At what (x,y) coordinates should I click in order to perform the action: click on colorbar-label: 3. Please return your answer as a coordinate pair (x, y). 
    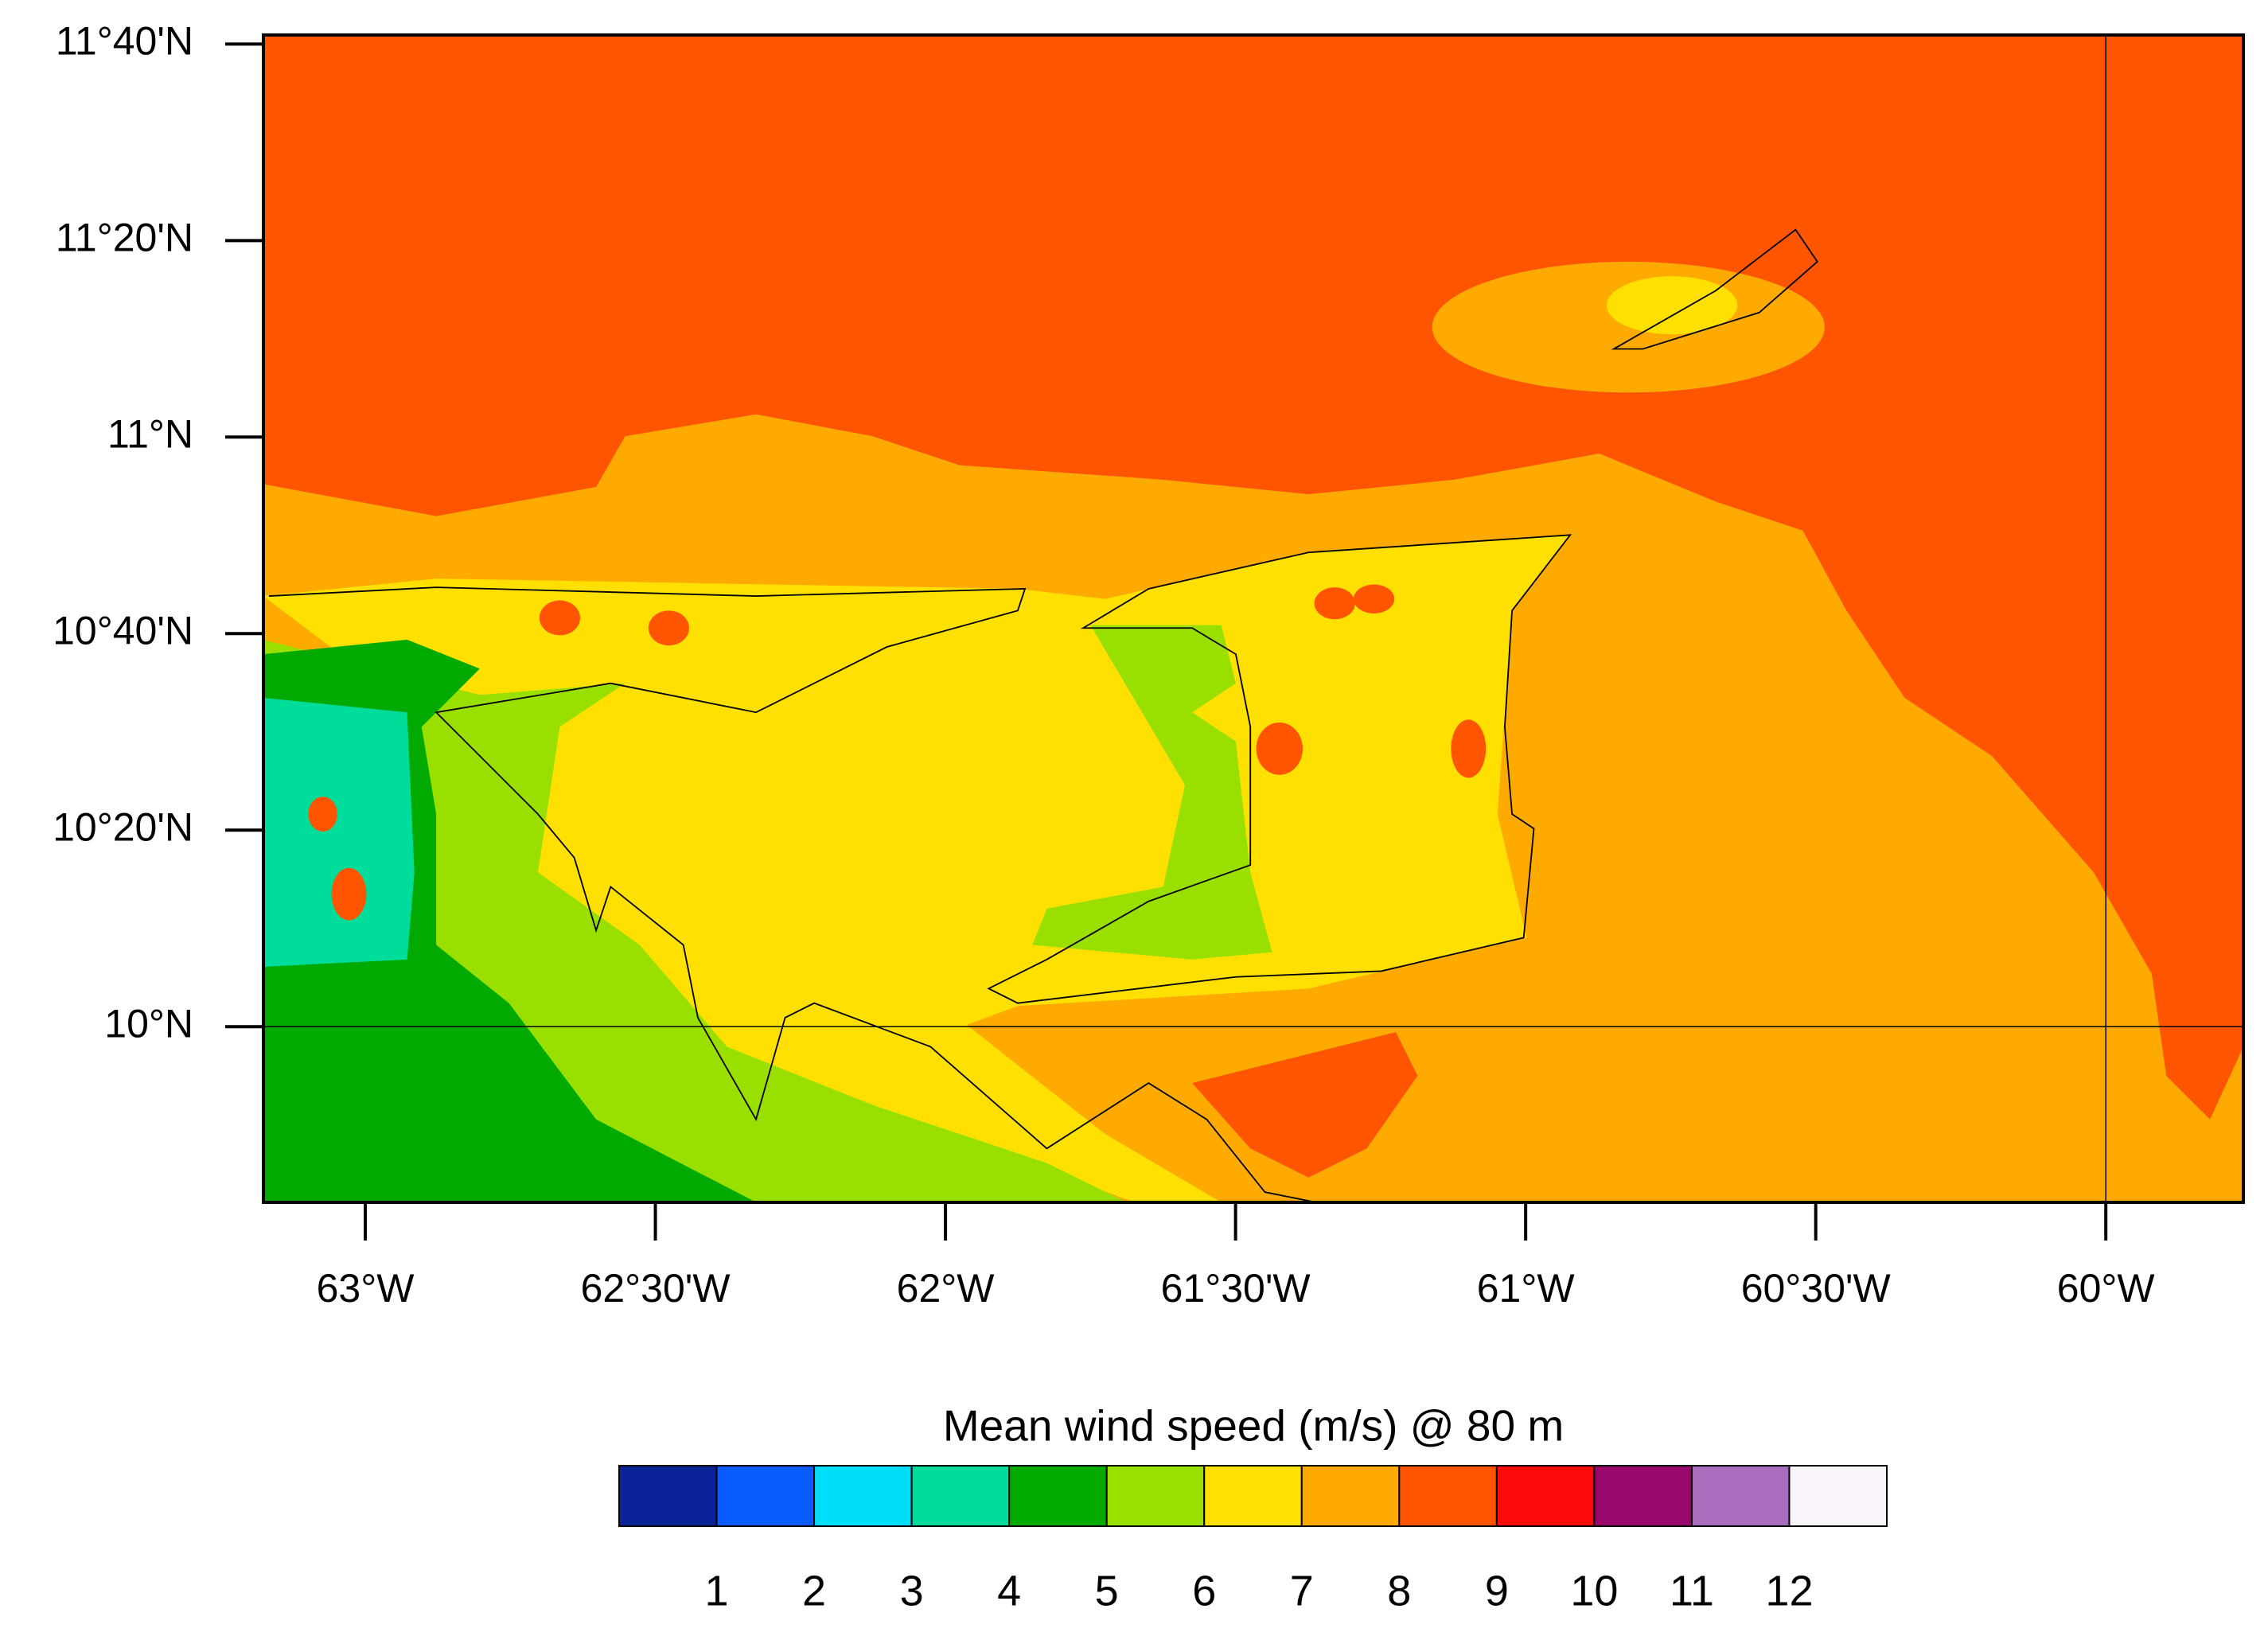
    Looking at the image, I should click on (912, 1591).